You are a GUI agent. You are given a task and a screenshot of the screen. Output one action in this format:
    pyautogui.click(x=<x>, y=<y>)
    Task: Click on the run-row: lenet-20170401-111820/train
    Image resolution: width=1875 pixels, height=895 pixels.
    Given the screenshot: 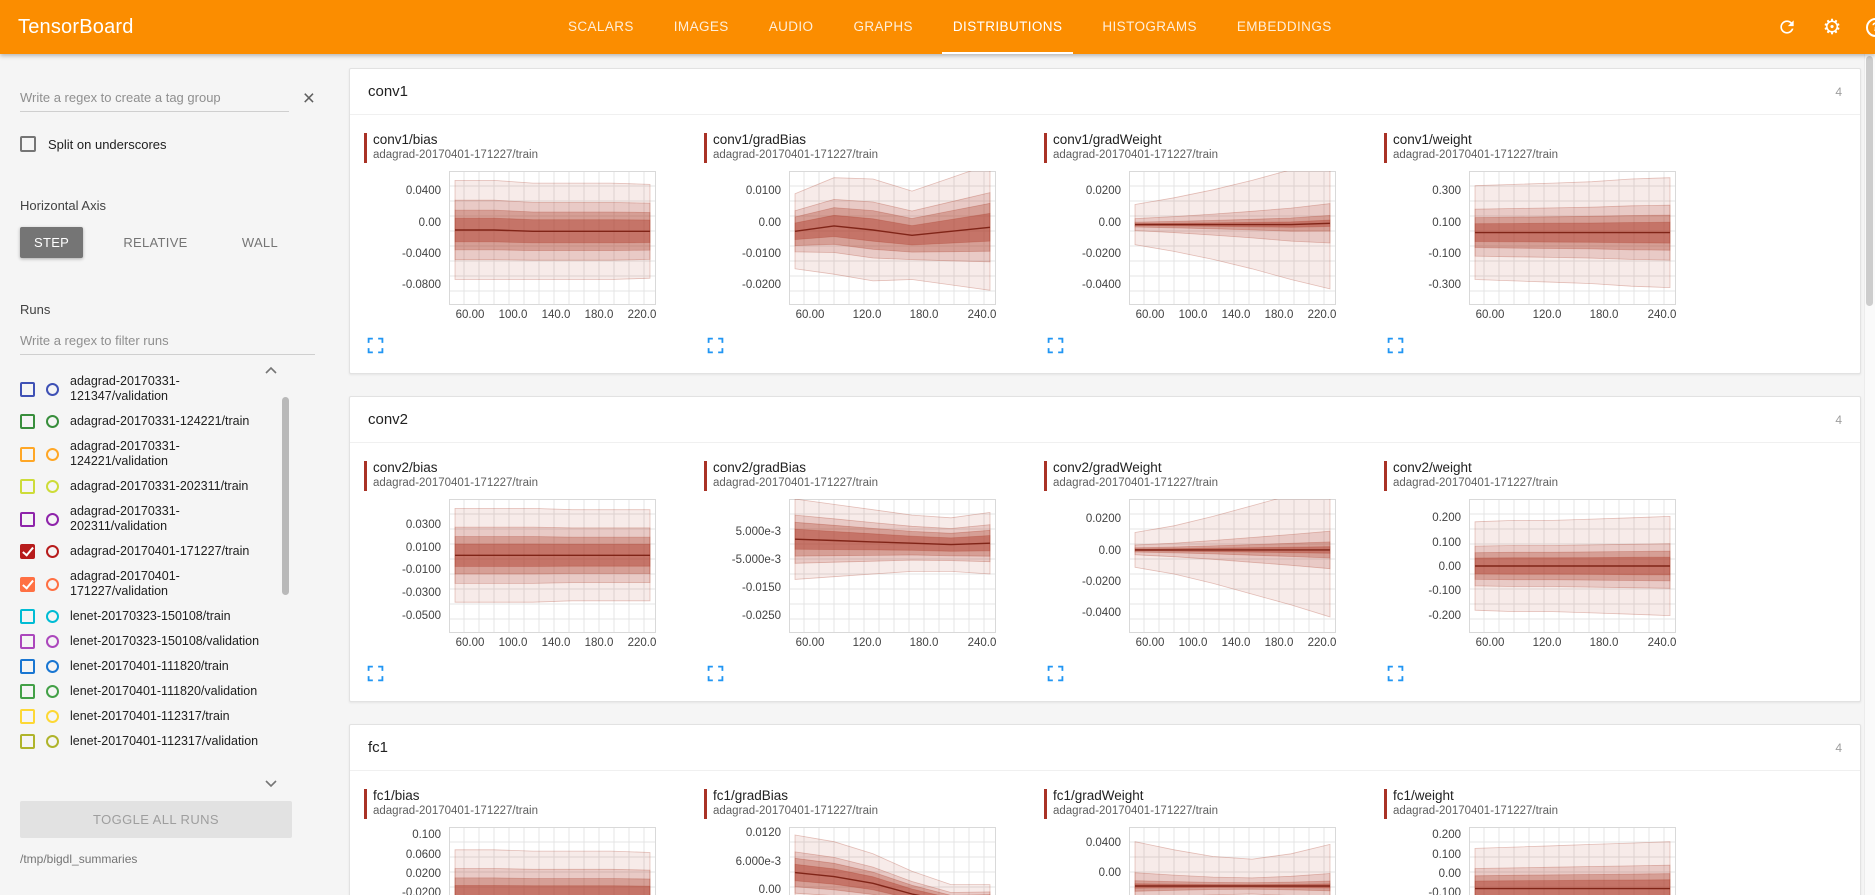 What is the action you would take?
    pyautogui.click(x=170, y=666)
    